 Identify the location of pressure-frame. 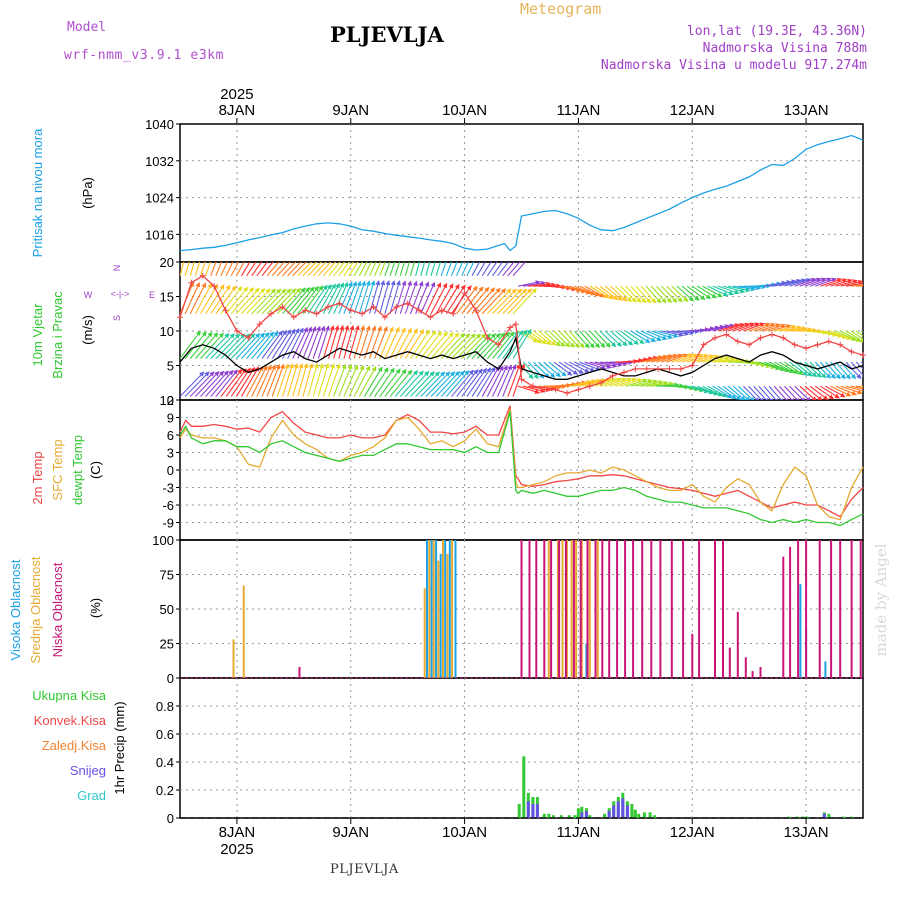
(521, 193).